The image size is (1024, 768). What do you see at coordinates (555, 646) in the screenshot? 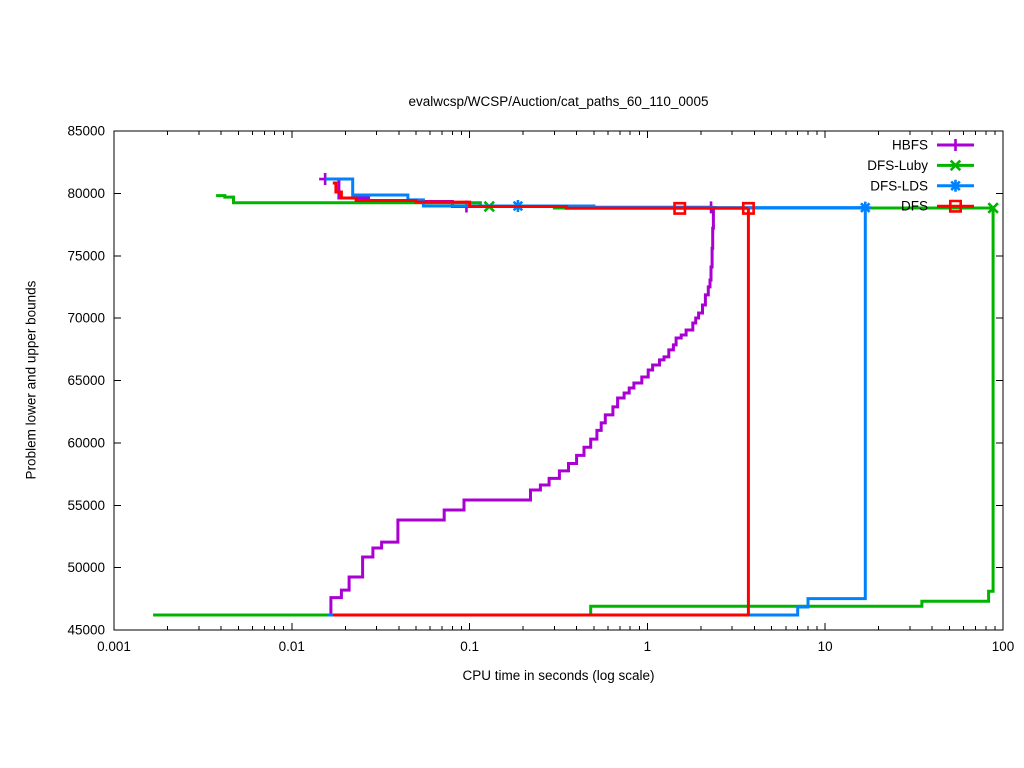
I see `x-tick-labels: 0.001 0.01 0.1 1 10 100` at bounding box center [555, 646].